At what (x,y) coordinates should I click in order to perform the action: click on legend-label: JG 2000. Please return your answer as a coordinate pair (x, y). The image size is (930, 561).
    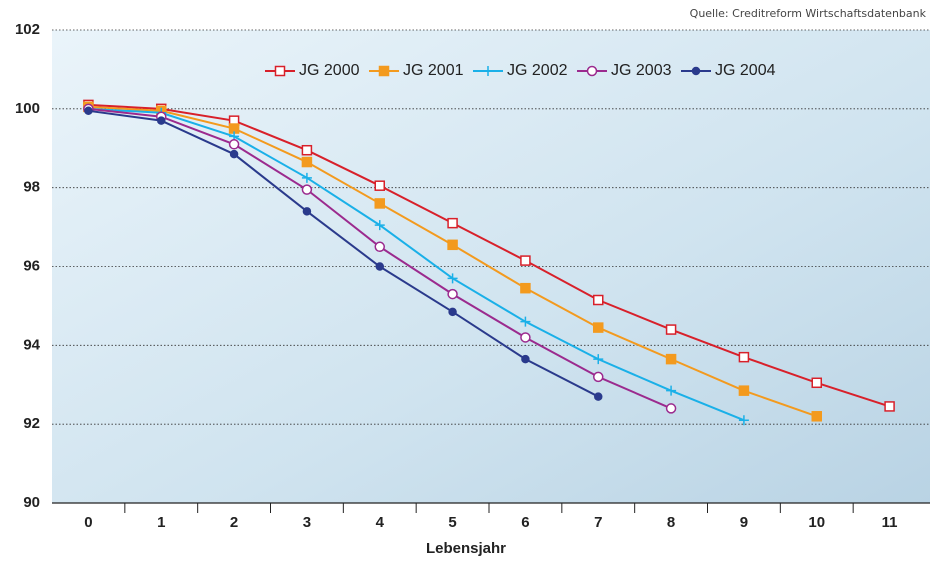
    Looking at the image, I should click on (329, 70).